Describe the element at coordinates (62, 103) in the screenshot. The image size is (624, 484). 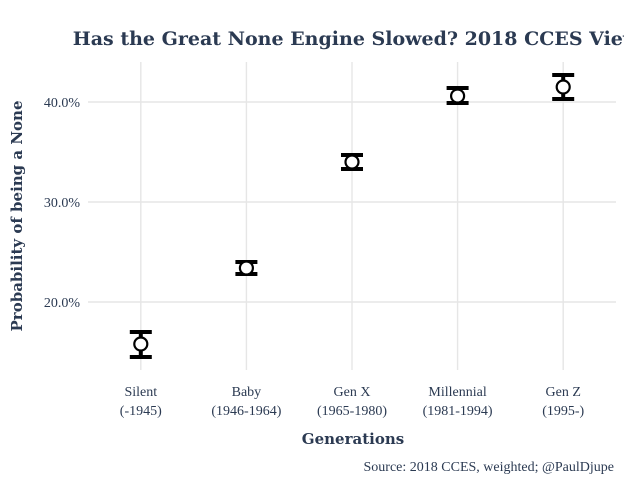
I see `y-tick-label: 40.0%` at that location.